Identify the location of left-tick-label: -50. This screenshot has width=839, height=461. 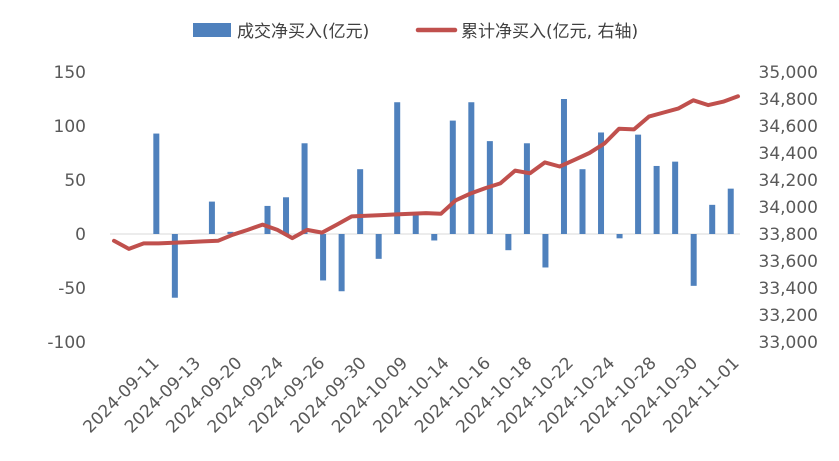
(72, 289).